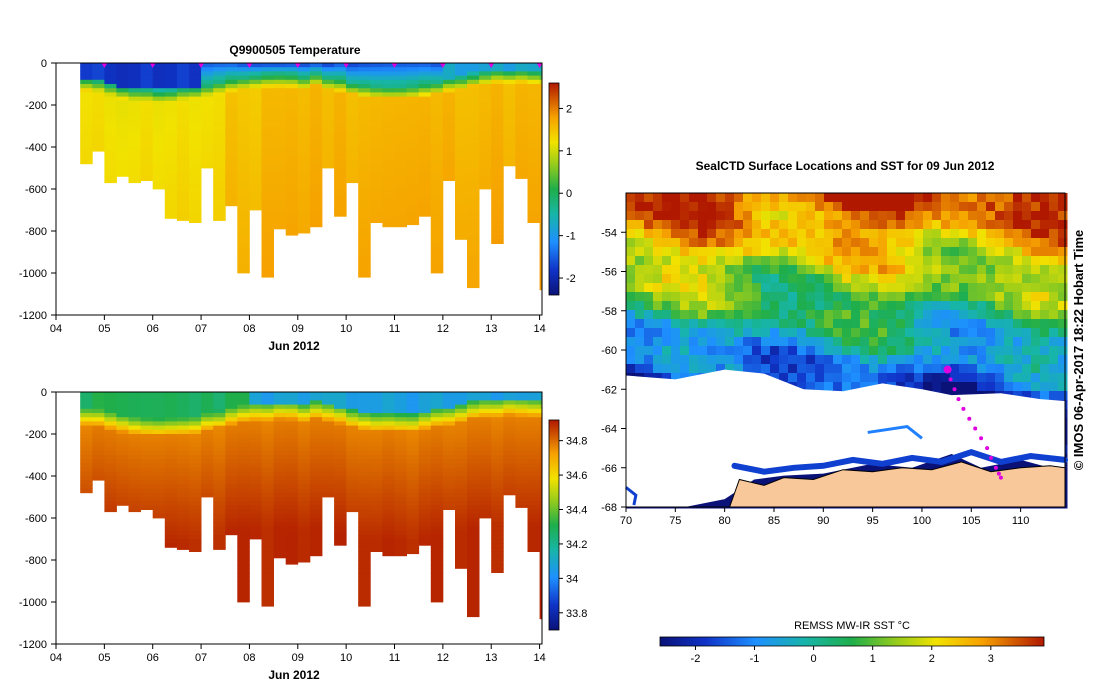 The image size is (1099, 700). What do you see at coordinates (847, 438) in the screenshot?
I see `sea-ice-region` at bounding box center [847, 438].